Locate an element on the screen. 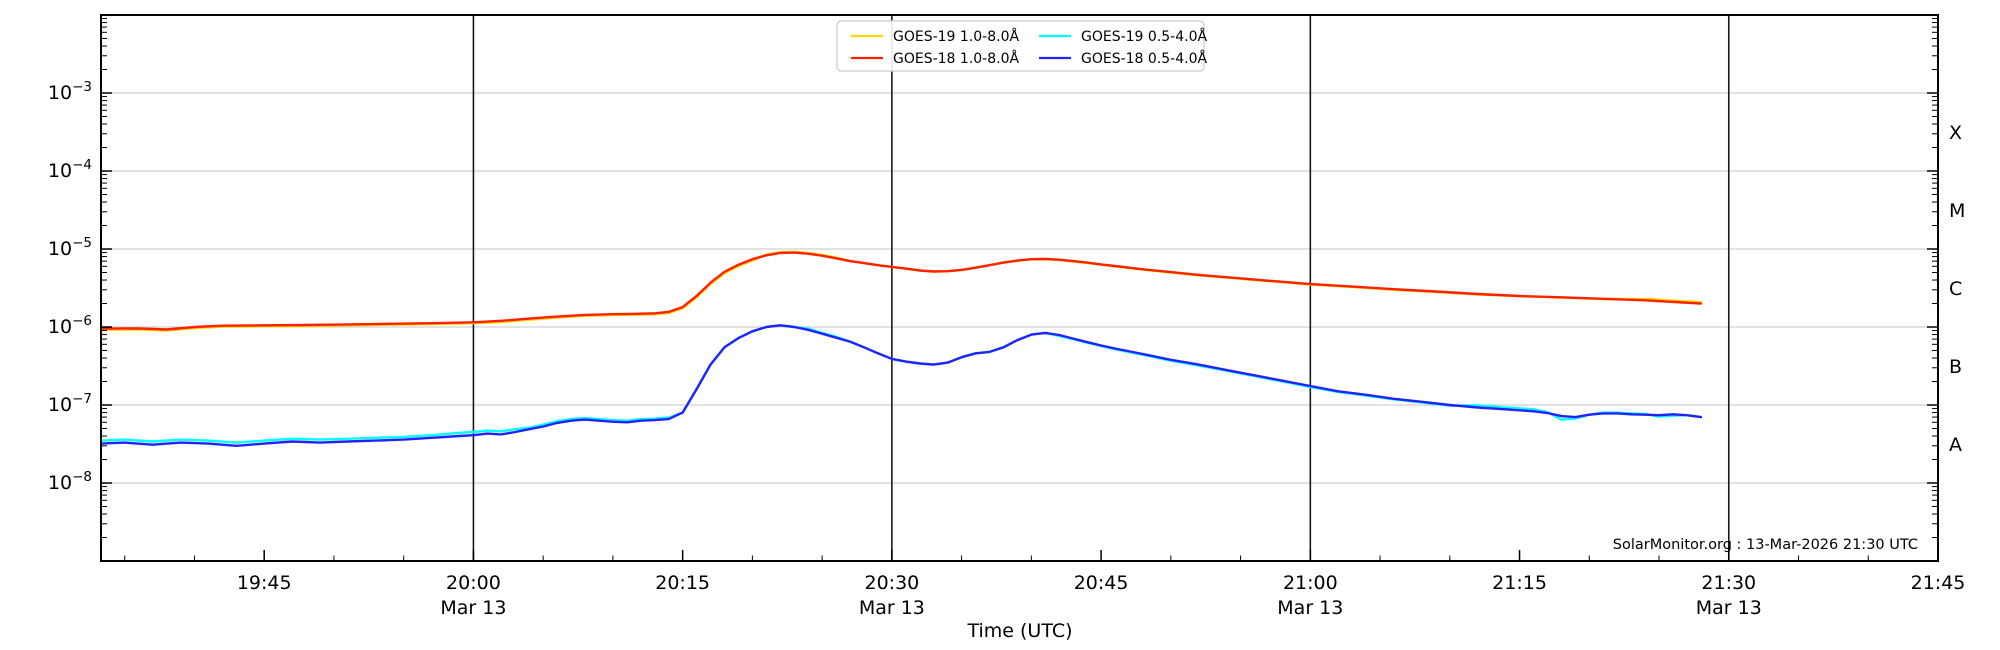  legend-label: GOES-19 1.0-8.0Å is located at coordinates (956, 36).